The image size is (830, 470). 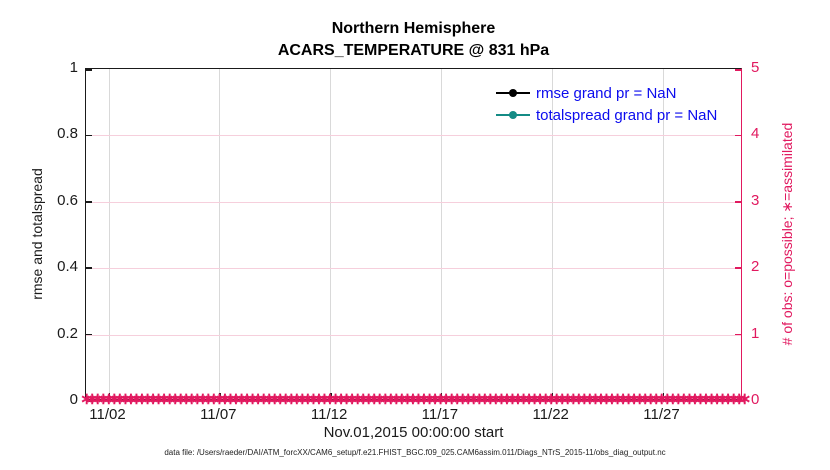 I want to click on right-ytick-3: 3, so click(x=755, y=200).